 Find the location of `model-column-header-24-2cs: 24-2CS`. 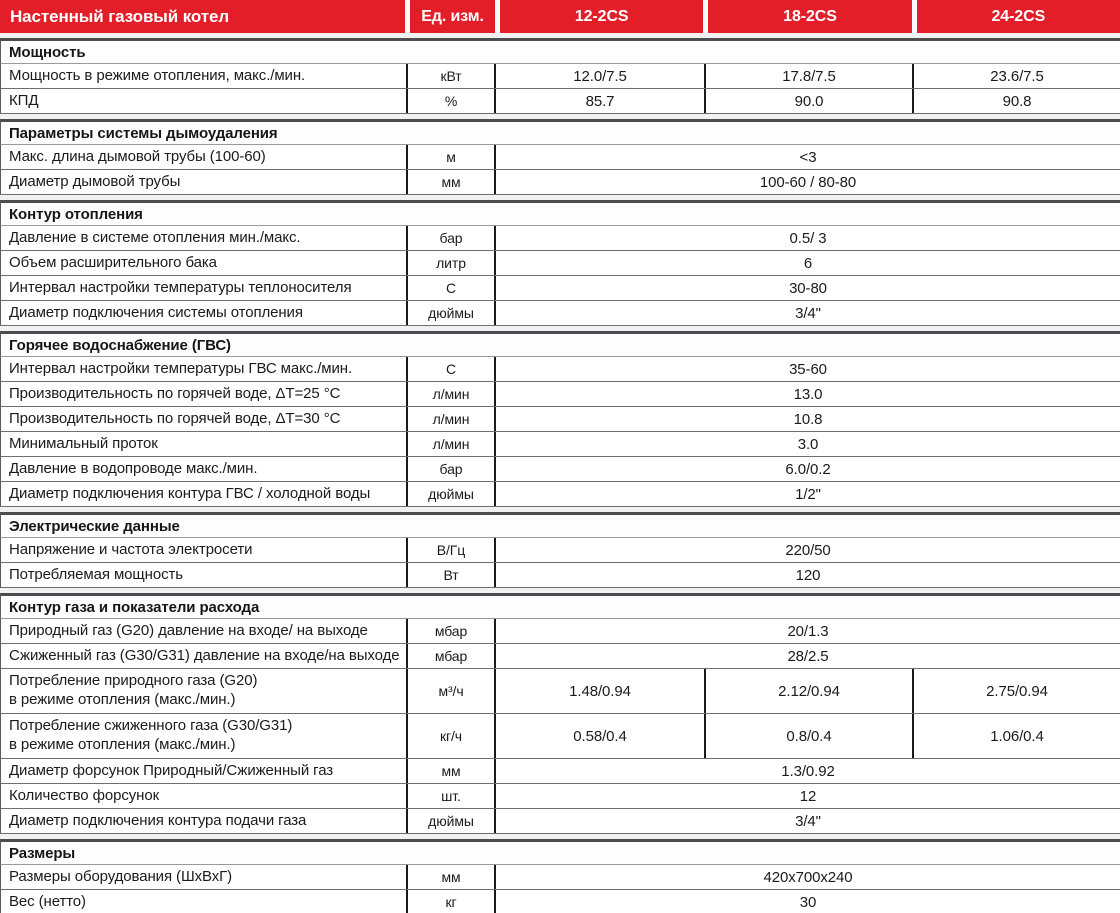

model-column-header-24-2cs: 24-2CS is located at coordinates (1015, 16).